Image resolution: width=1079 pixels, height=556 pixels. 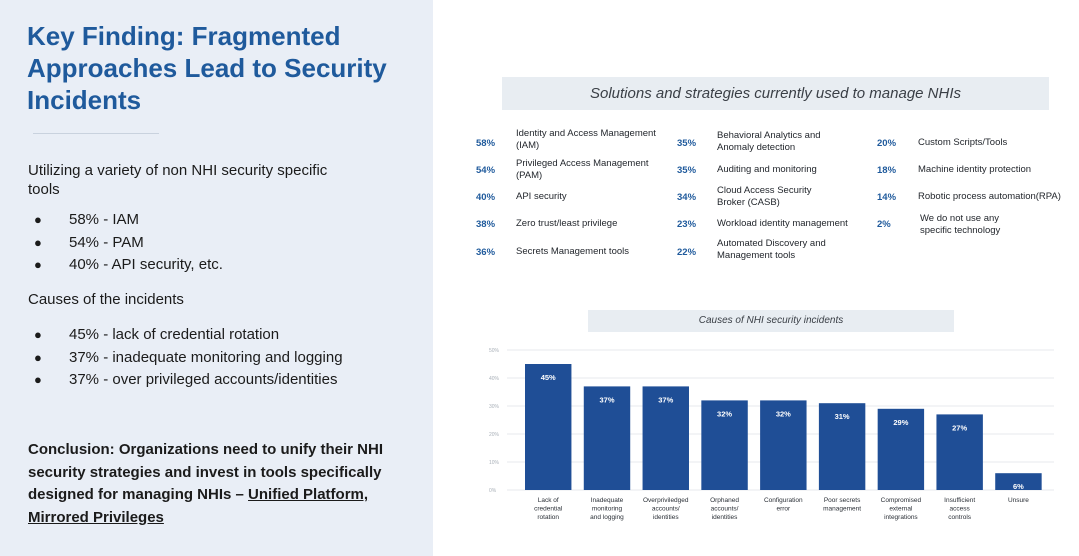 What do you see at coordinates (573, 251) in the screenshot?
I see `solution-label: Secrets Management tools` at bounding box center [573, 251].